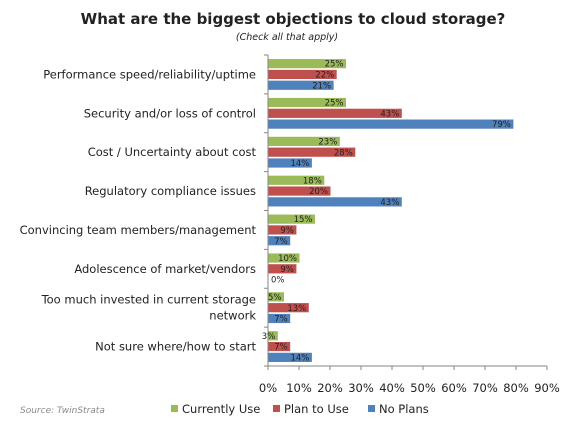 This screenshot has width=587, height=438. What do you see at coordinates (170, 191) in the screenshot?
I see `category-label: Regulatory compliance issues` at bounding box center [170, 191].